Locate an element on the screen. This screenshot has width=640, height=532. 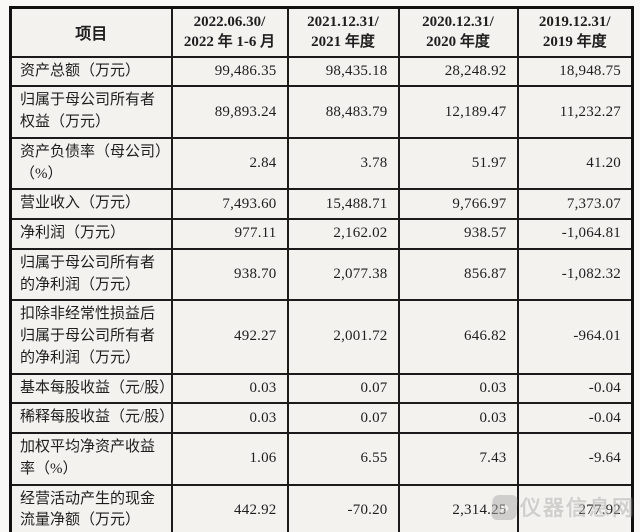
table-row: 资产负债率（母公司）（%） 2.84 3.78 51.97 41.20 is located at coordinates (321, 163).